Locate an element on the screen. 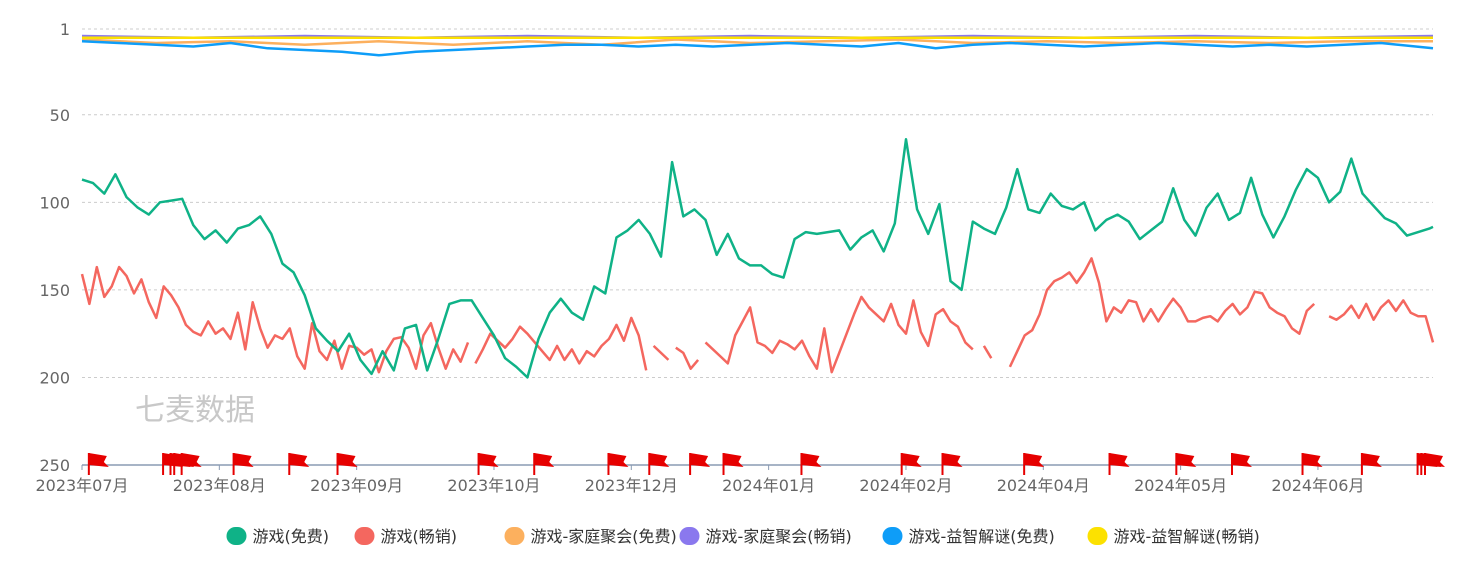 This screenshot has height=585, width=1479. watermark: 七麦数据 is located at coordinates (195, 410).